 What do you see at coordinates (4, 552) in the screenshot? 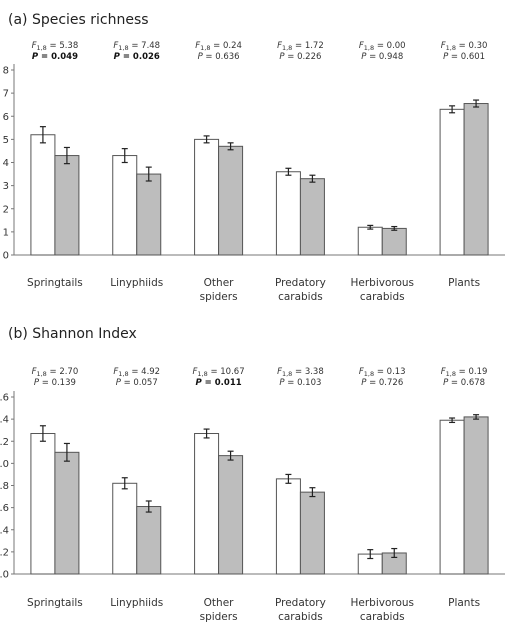
I see `y-tick-label: 0.2` at bounding box center [4, 552].